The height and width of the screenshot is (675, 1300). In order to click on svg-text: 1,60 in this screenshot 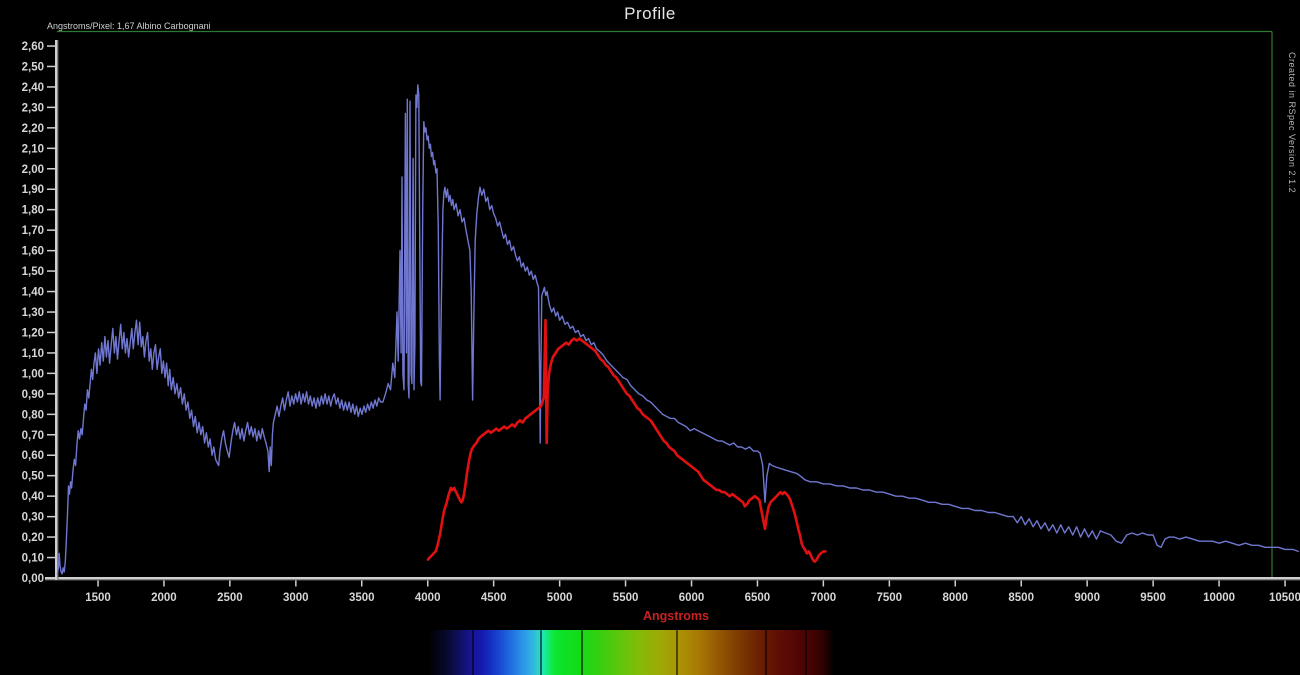, I will do `click(33, 252)`.